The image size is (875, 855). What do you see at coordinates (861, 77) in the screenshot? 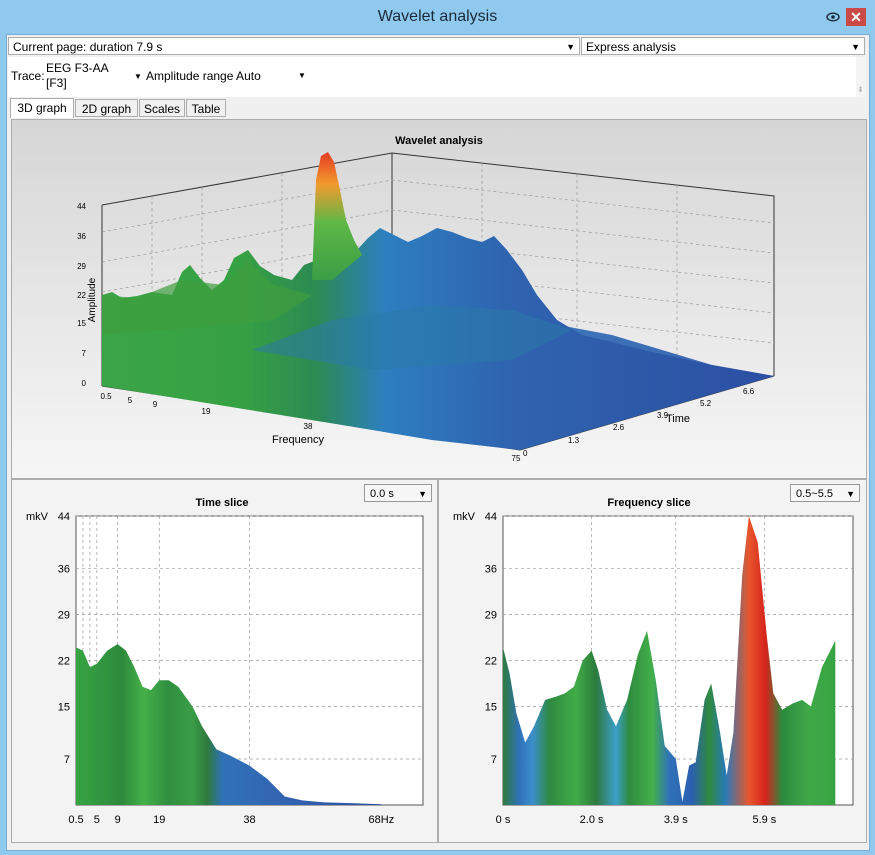
I see `trace-scrollbar: ⇟` at bounding box center [861, 77].